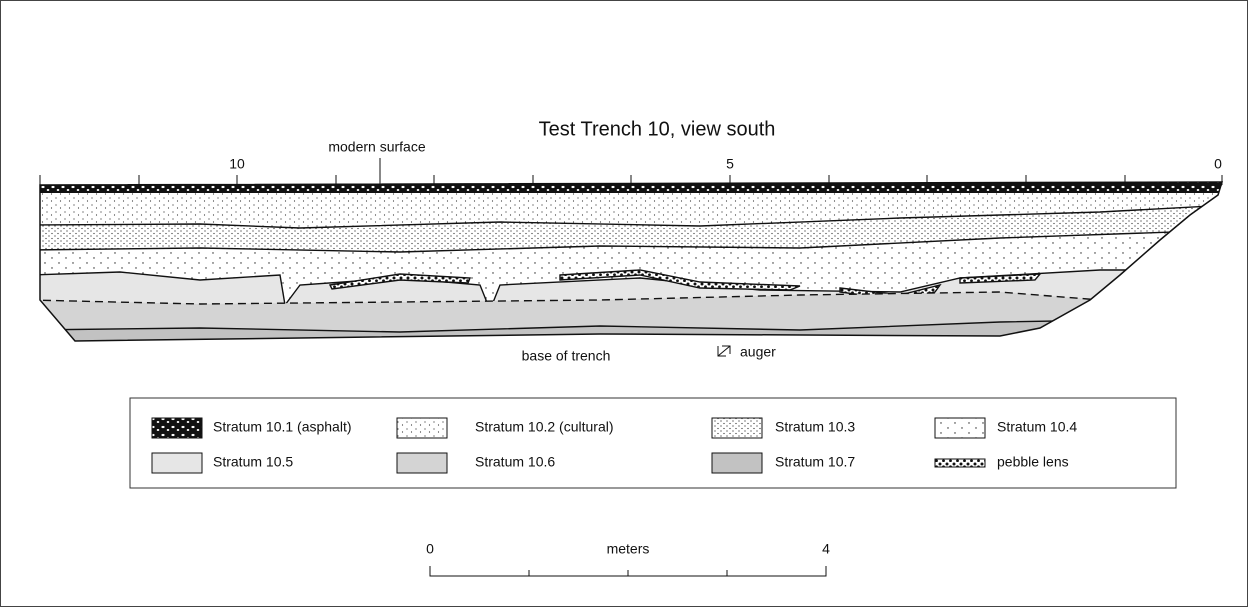 This screenshot has height=607, width=1248. What do you see at coordinates (1037, 427) in the screenshot?
I see `legend-label: Stratum 10.4` at bounding box center [1037, 427].